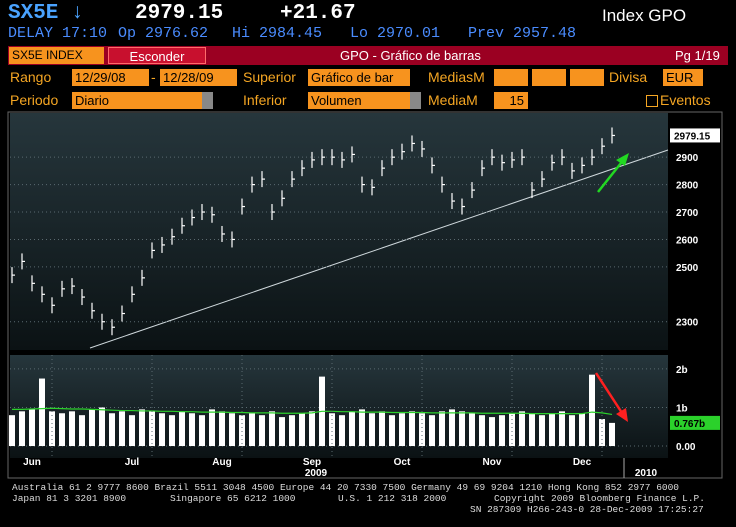 Image resolution: width=736 pixels, height=527 pixels. Describe the element at coordinates (31, 77) in the screenshot. I see `label: Rango` at that location.